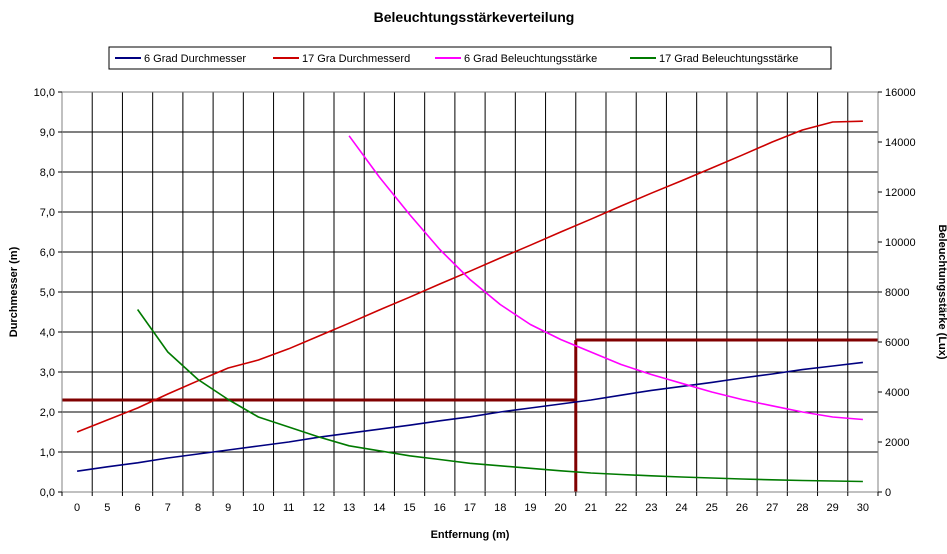  What do you see at coordinates (621, 508) in the screenshot?
I see `x-tick-label: 22` at bounding box center [621, 508].